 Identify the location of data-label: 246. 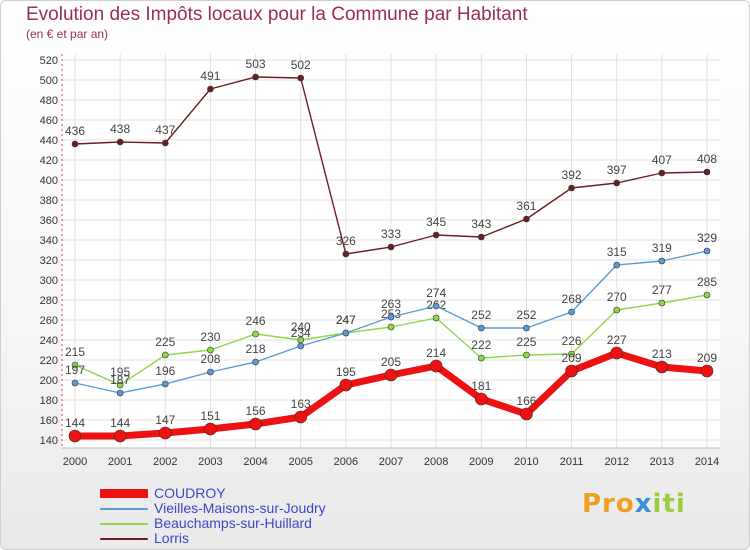
(256, 321).